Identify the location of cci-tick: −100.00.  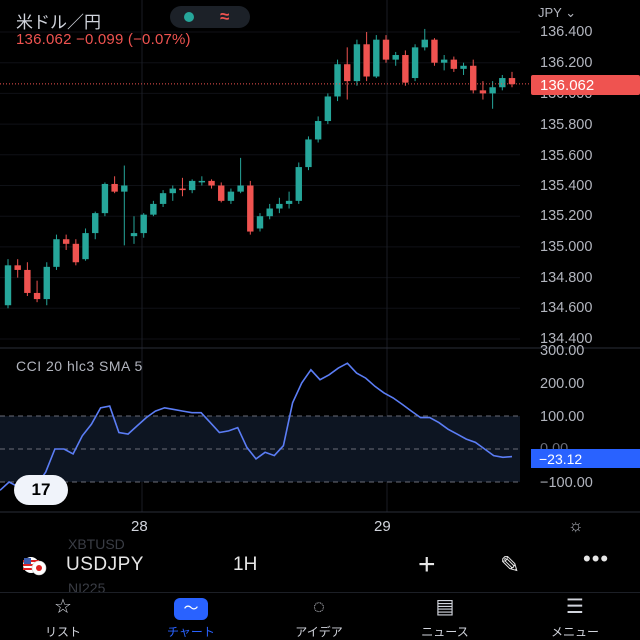
(566, 483).